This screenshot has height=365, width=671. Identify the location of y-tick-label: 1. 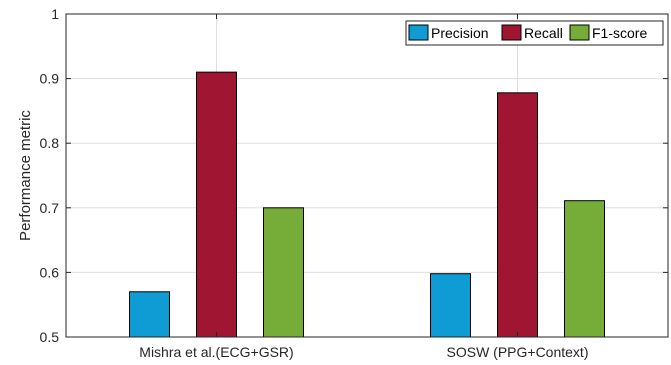
(55, 14).